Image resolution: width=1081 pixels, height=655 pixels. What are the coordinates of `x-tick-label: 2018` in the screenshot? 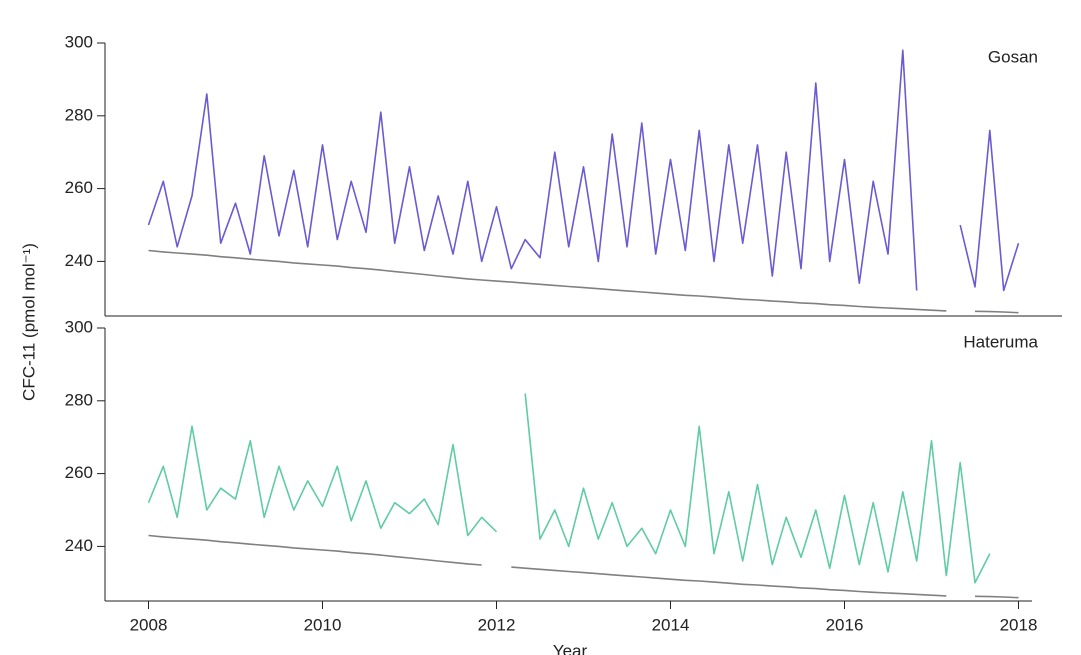 It's located at (1019, 624).